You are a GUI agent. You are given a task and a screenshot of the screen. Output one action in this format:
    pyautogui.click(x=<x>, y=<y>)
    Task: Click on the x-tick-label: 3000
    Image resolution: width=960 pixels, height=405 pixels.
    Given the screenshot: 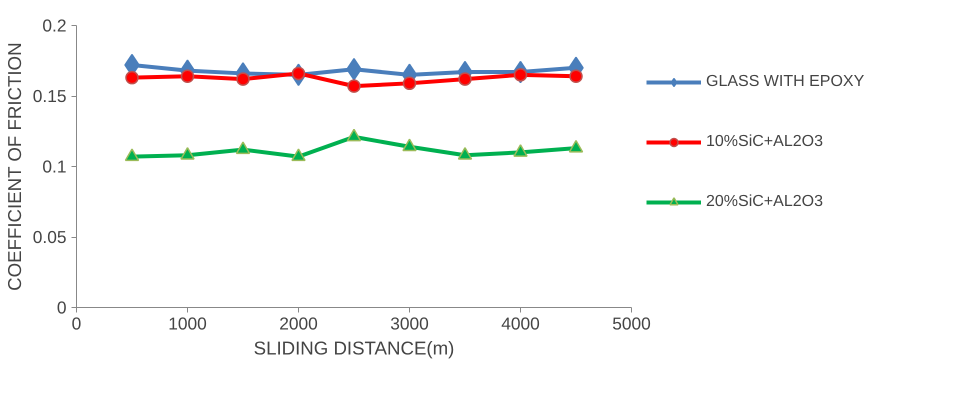 What is the action you would take?
    pyautogui.click(x=409, y=324)
    